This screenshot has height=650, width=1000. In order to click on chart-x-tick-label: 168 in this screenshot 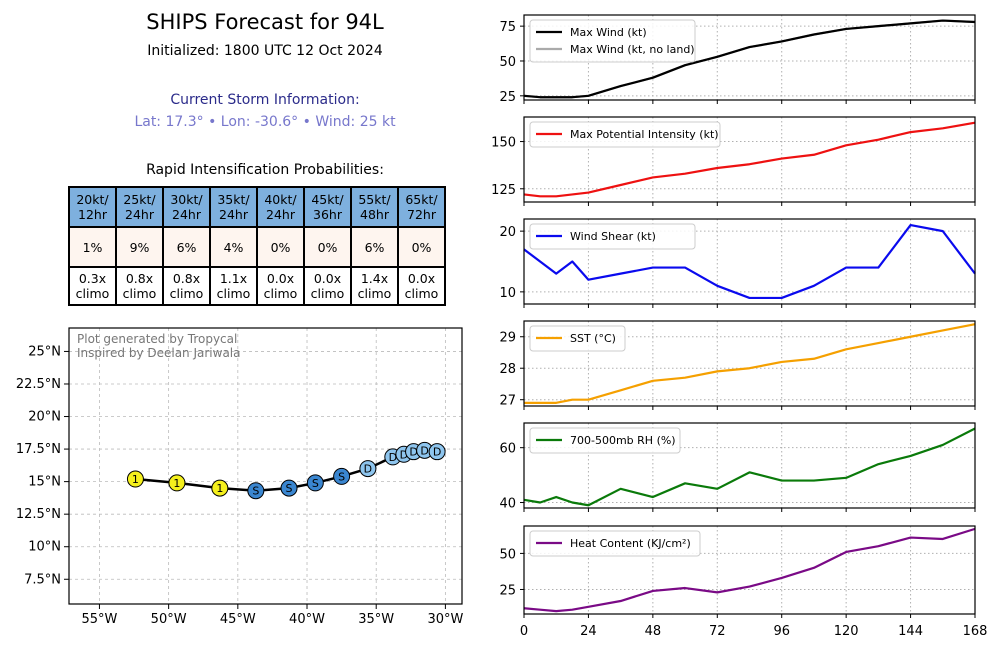, I will do `click(975, 631)`.